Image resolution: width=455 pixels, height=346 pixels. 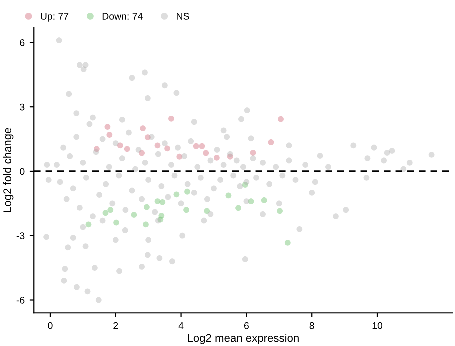 What do you see at coordinates (8, 170) in the screenshot?
I see `y-axis-title: Log2 fold change` at bounding box center [8, 170].